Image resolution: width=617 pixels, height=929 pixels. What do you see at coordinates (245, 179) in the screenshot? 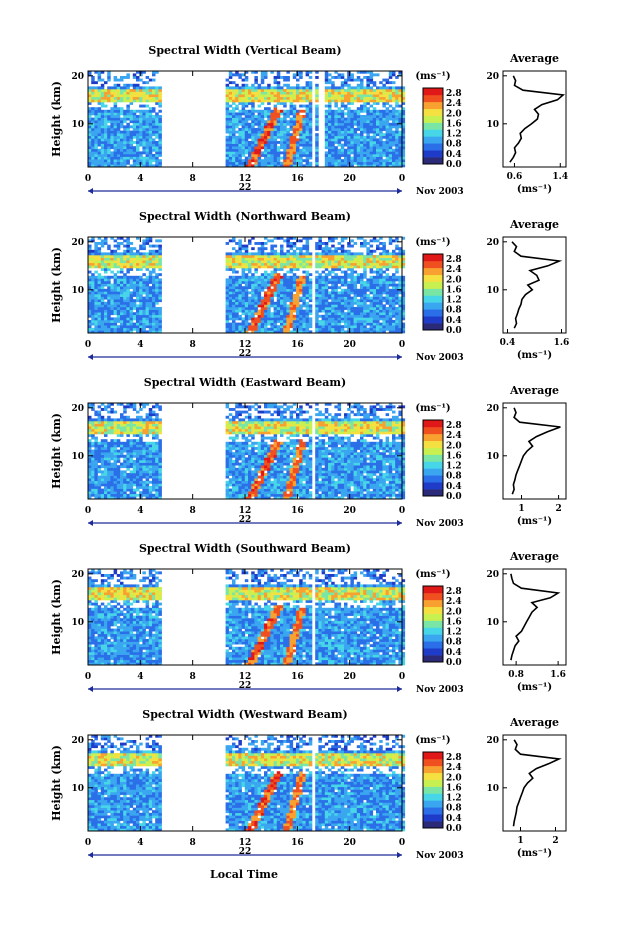
I see `x-tick-label: 12` at bounding box center [245, 179].